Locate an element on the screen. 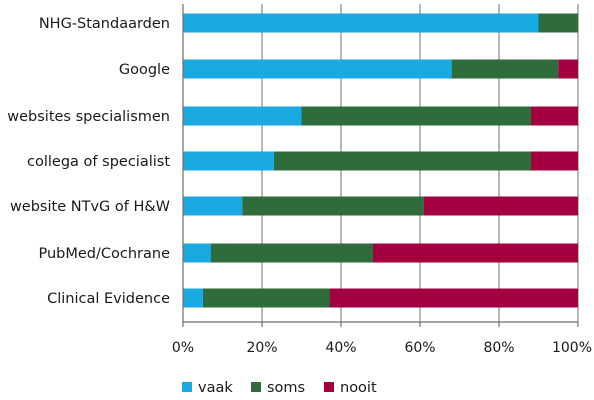 This screenshot has height=400, width=594. category-label: NHG-Standaarden is located at coordinates (104, 24).